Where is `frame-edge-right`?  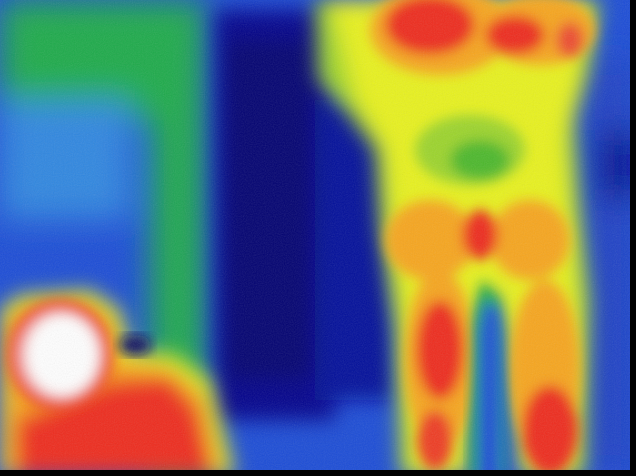 frame-edge-right is located at coordinates (633, 238).